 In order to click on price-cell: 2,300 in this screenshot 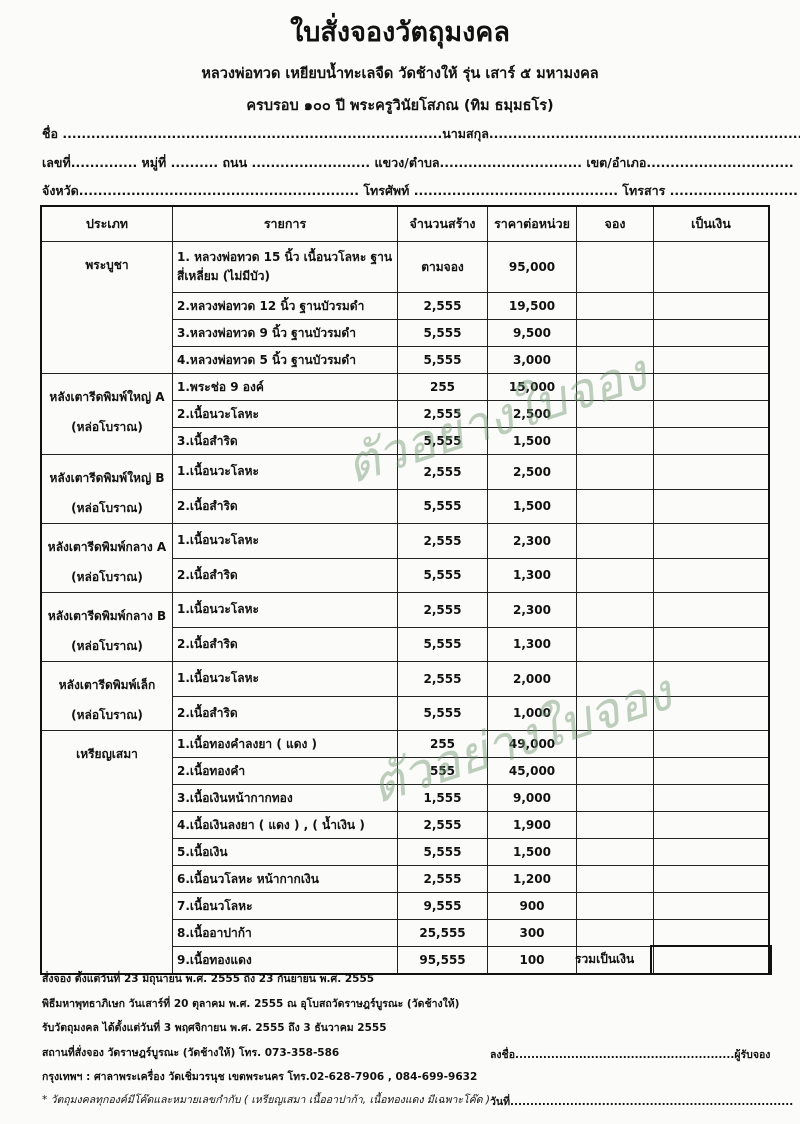, I will do `click(532, 610)`.